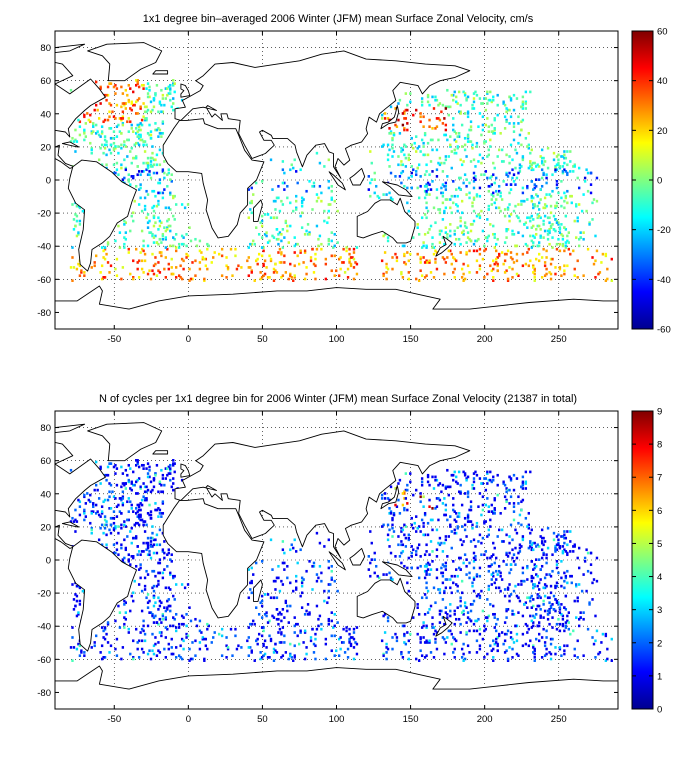 The width and height of the screenshot is (696, 760). What do you see at coordinates (102, 595) in the screenshot?
I see `landmass-south-america` at bounding box center [102, 595].